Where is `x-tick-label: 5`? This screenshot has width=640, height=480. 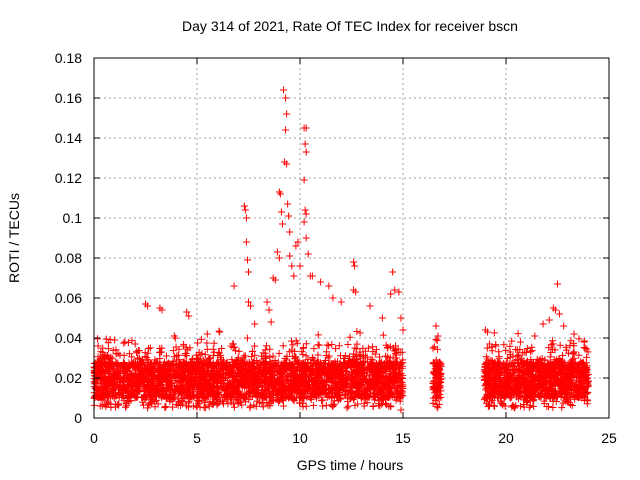 x-tick-label: 5 is located at coordinates (197, 438).